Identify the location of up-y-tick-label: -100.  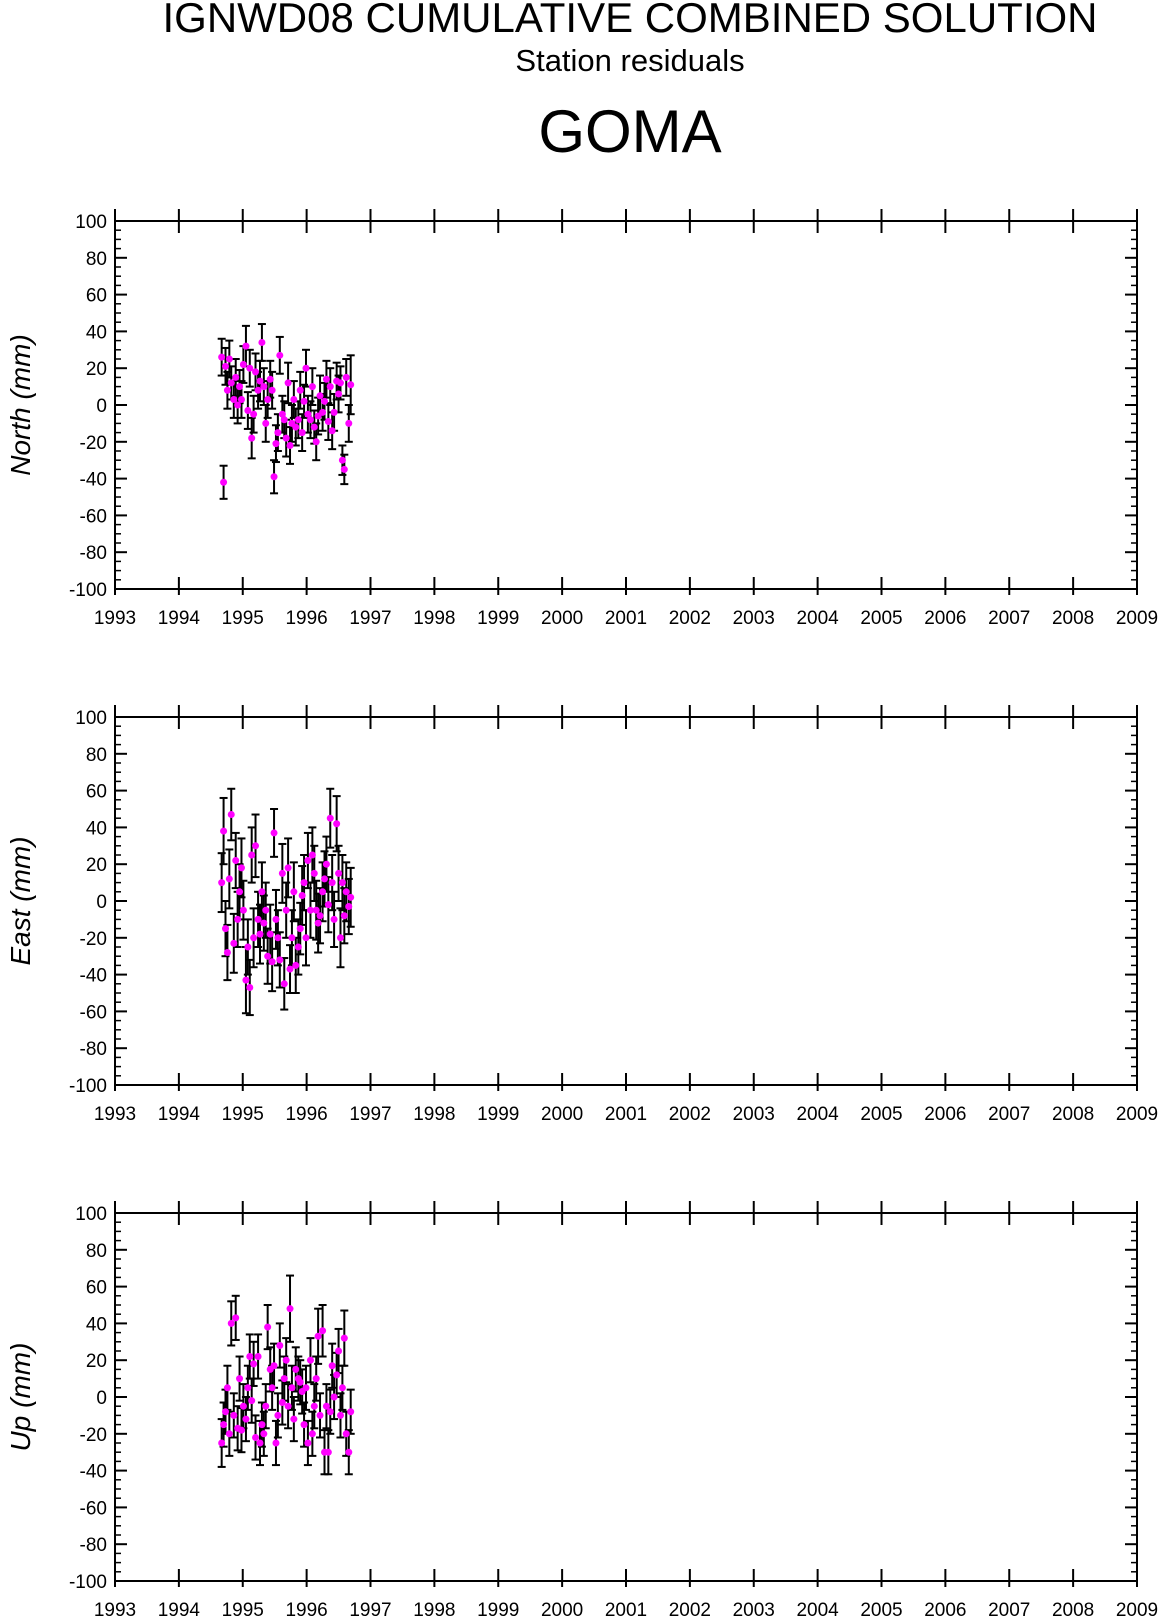
(88, 1582).